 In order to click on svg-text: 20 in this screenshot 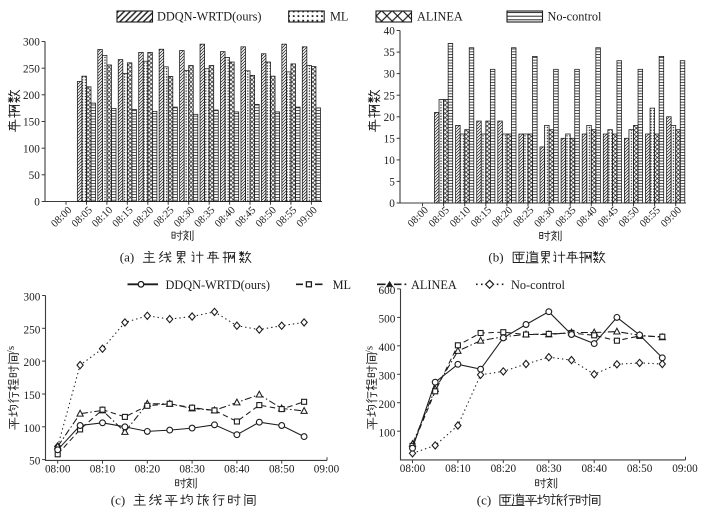, I will do `click(390, 118)`.